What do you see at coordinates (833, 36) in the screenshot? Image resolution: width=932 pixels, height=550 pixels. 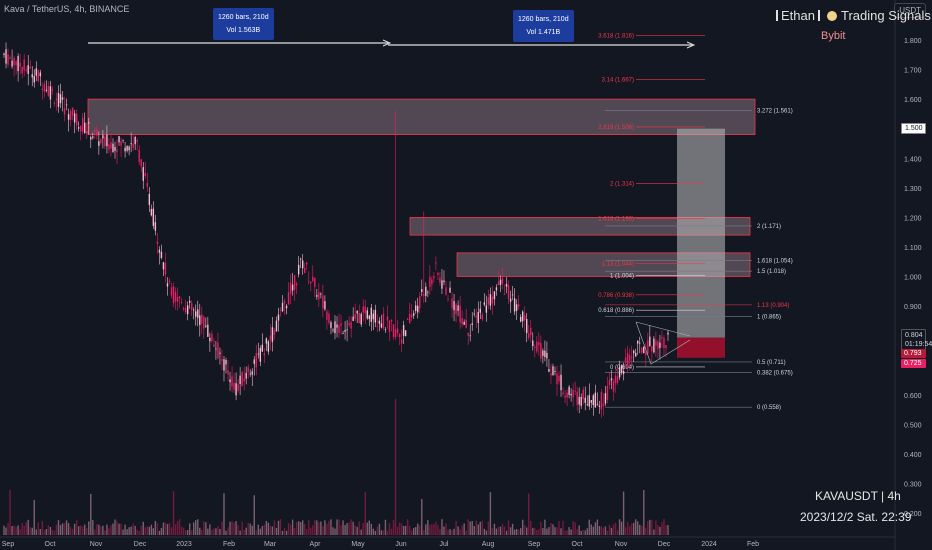 I see `exchange-label: Bybit` at bounding box center [833, 36].